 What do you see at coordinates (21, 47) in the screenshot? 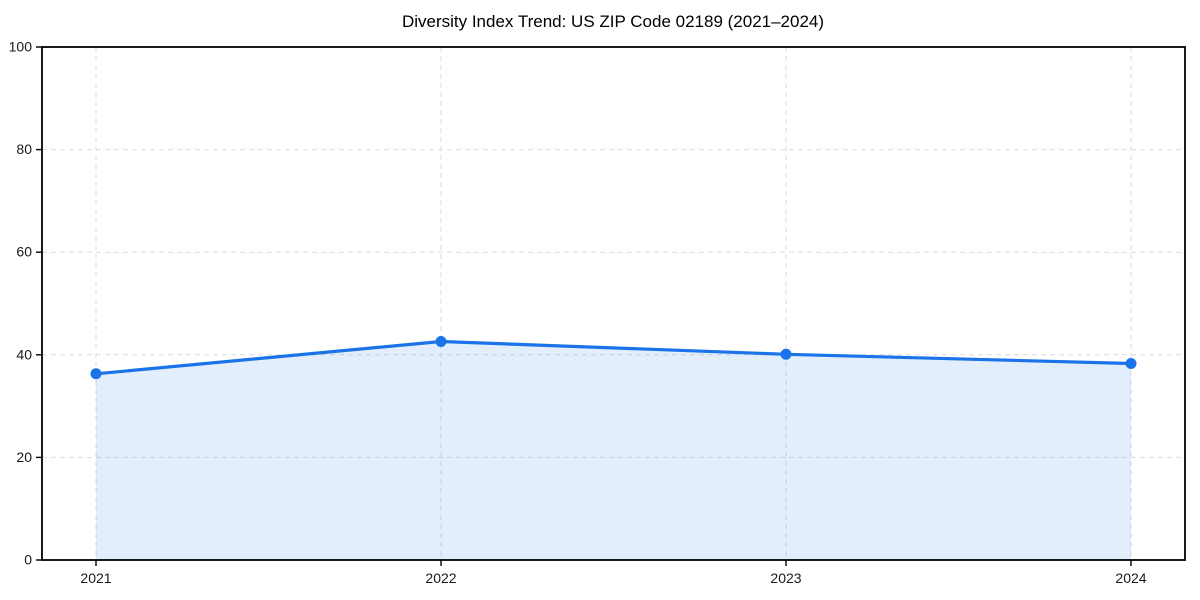
I see `y-tick-label: 100` at bounding box center [21, 47].